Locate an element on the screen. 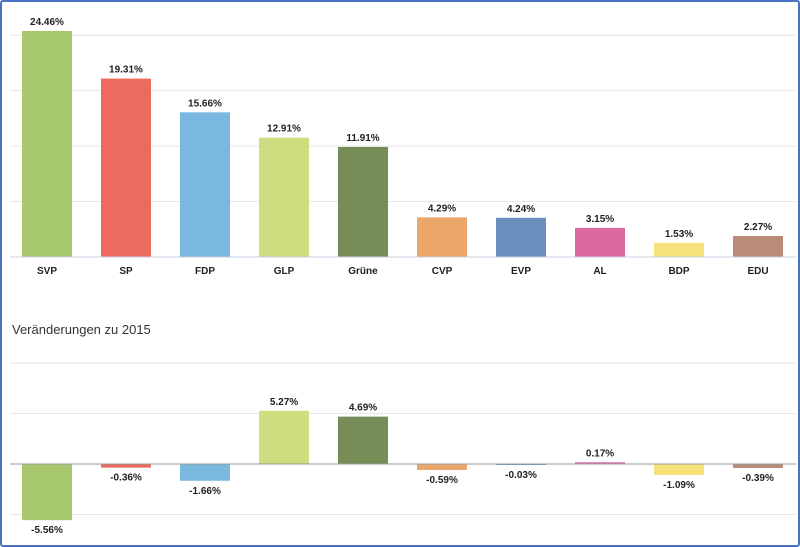  change-bar-glp is located at coordinates (284, 437).